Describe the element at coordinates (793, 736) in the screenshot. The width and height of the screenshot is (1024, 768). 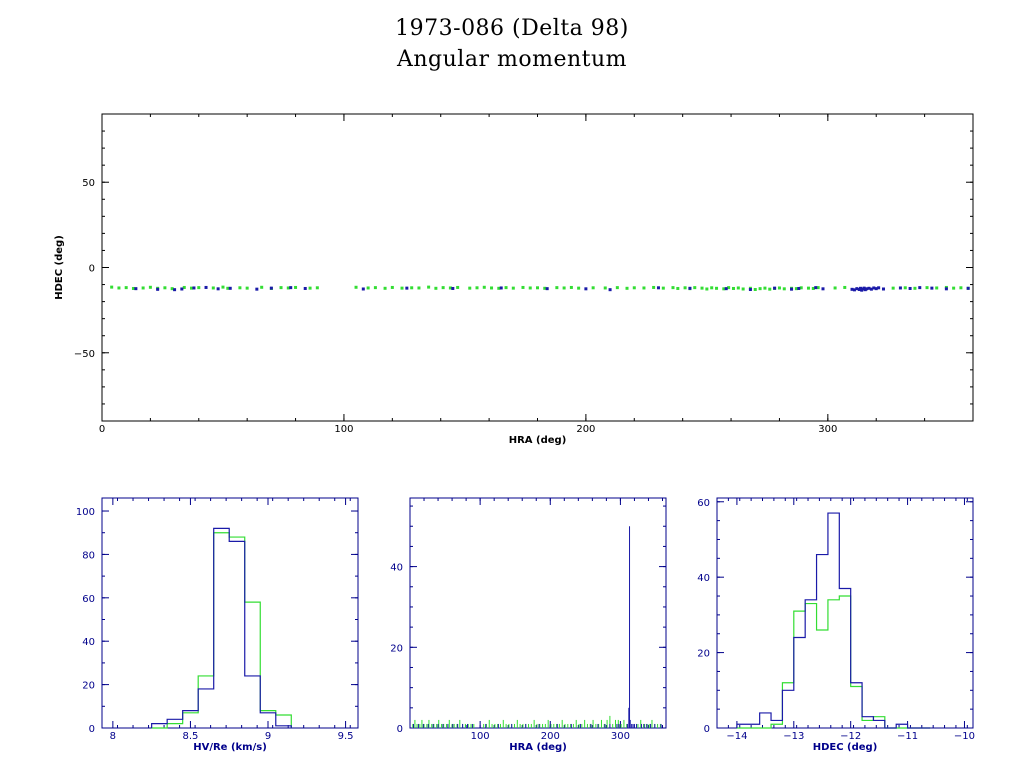
I see `x-tick-label: −13` at that location.